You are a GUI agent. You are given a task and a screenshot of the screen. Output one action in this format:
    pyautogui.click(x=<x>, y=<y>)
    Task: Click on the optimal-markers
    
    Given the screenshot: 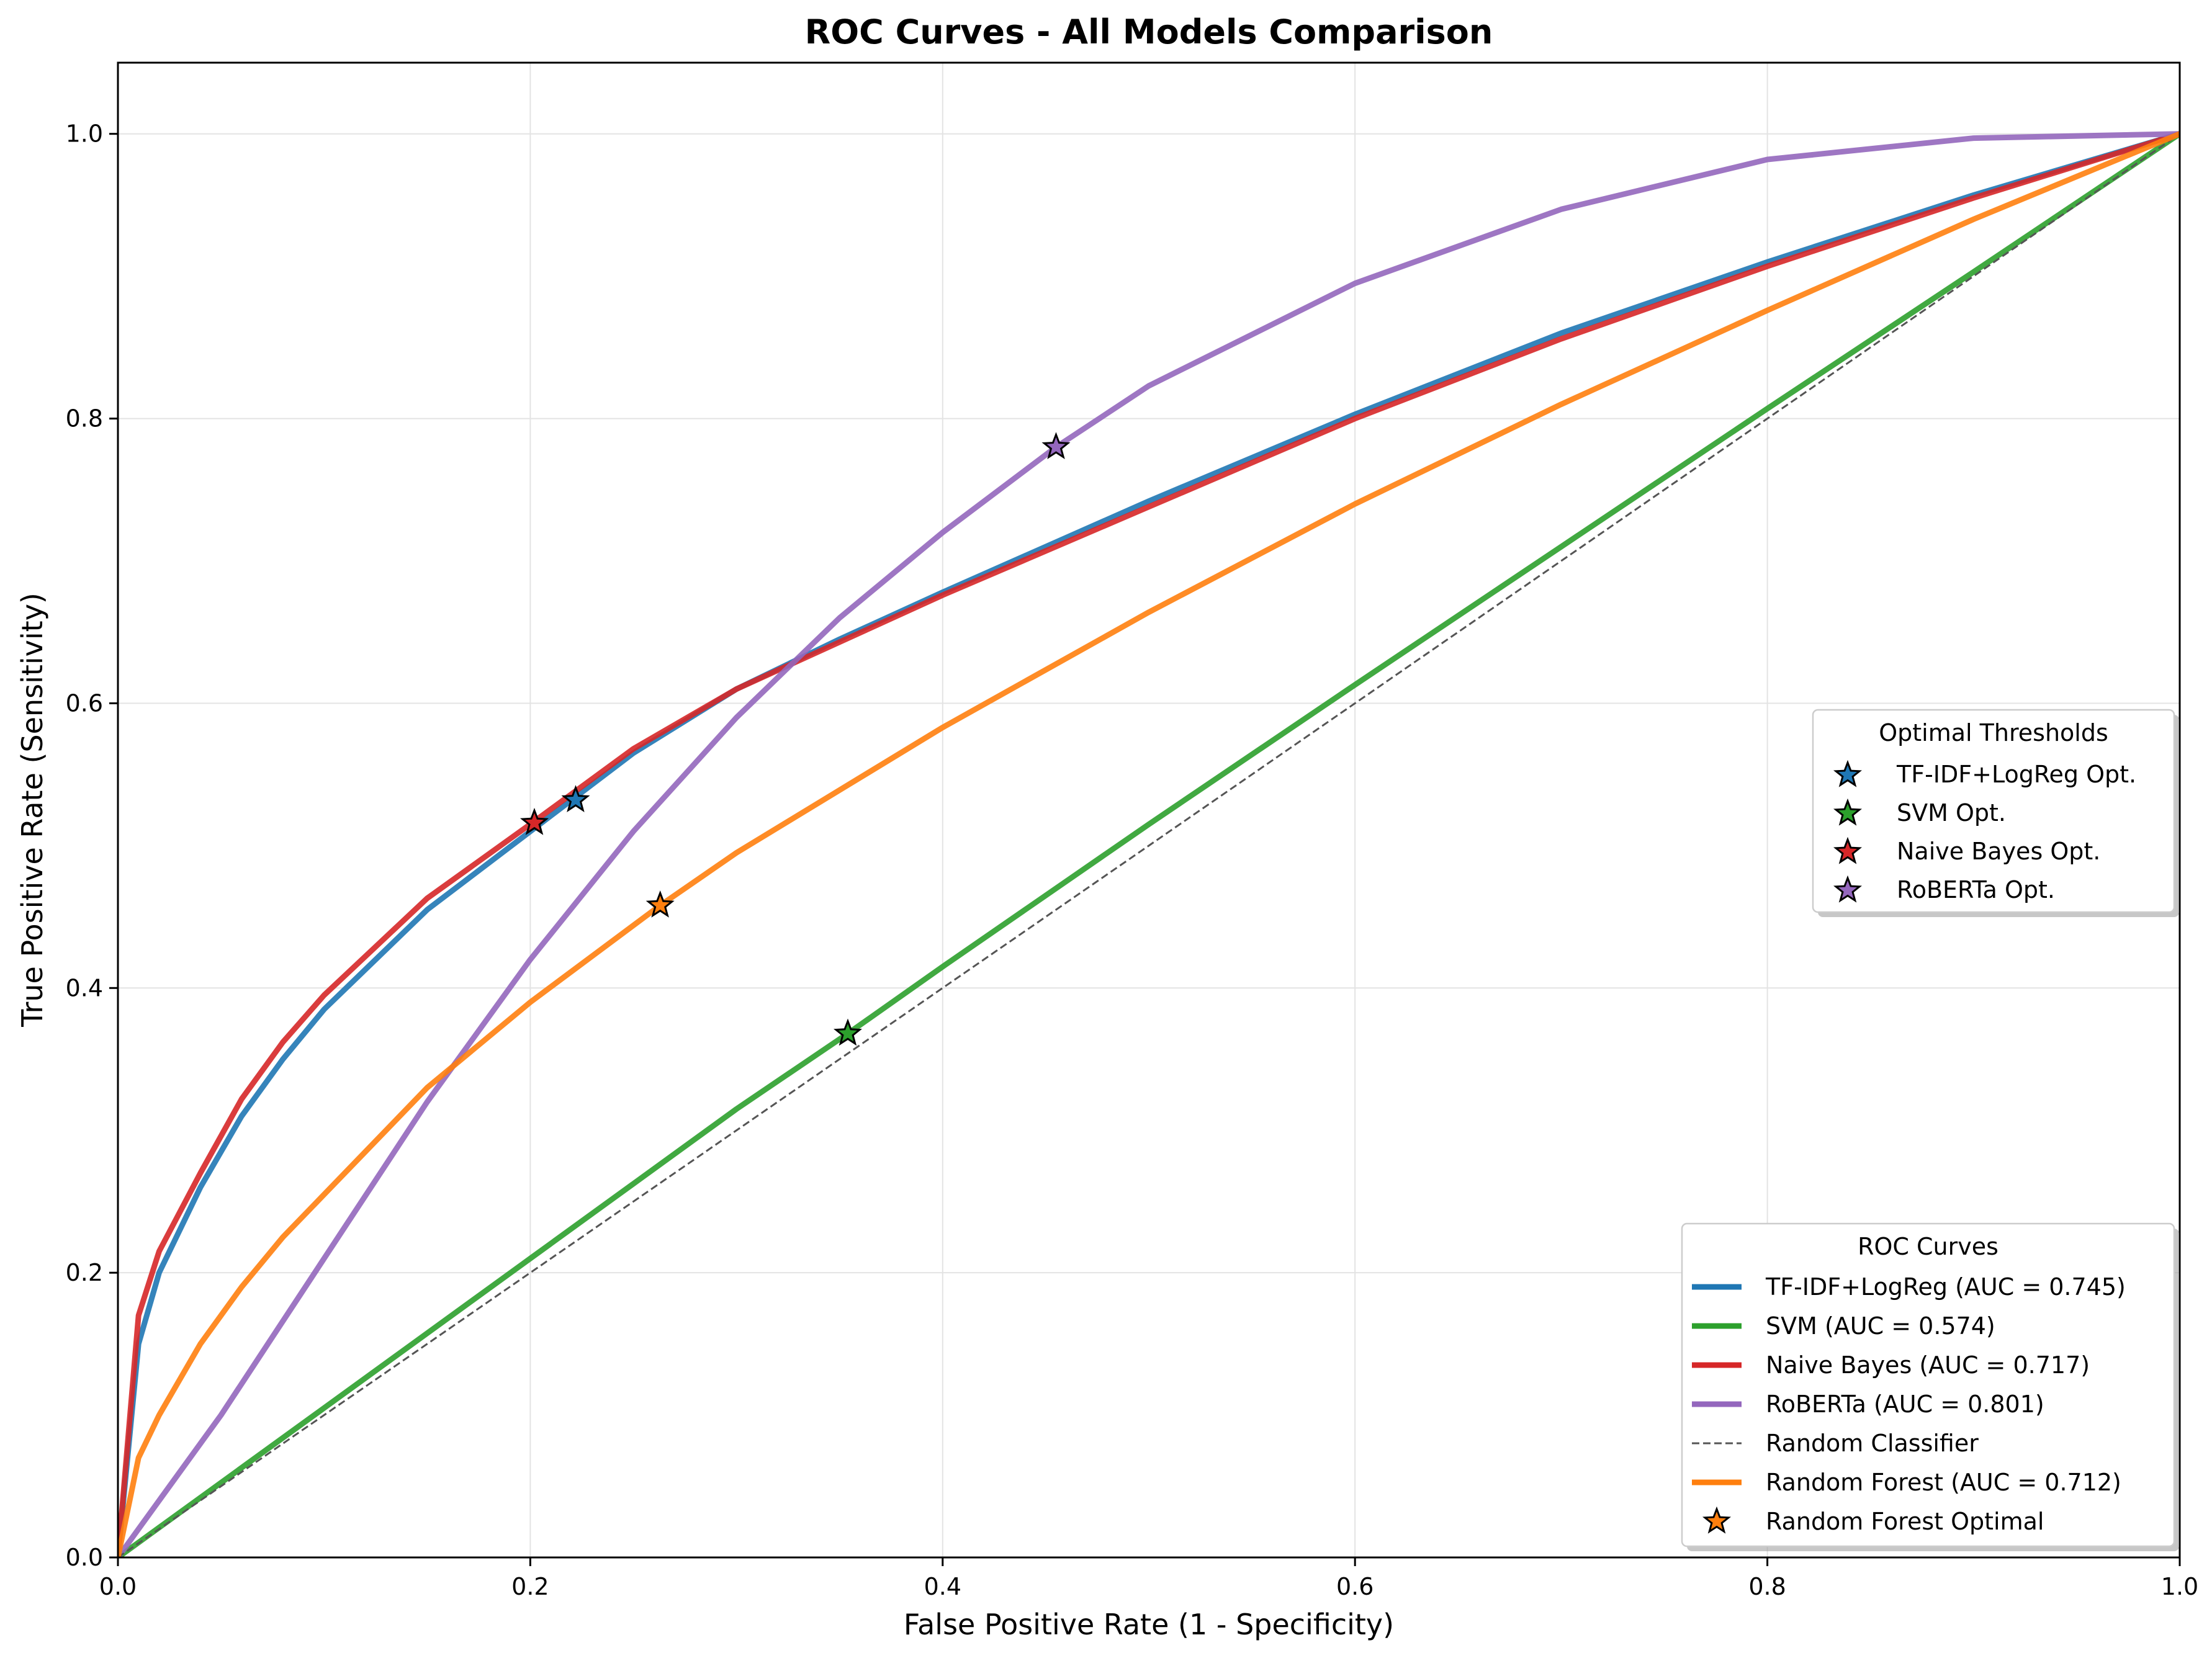 What is the action you would take?
    pyautogui.click(x=795, y=739)
    